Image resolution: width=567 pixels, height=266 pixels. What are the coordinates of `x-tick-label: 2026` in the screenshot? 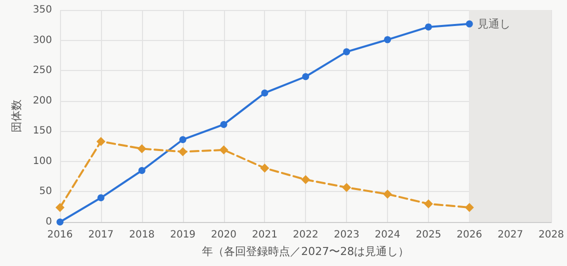 It's located at (469, 235).